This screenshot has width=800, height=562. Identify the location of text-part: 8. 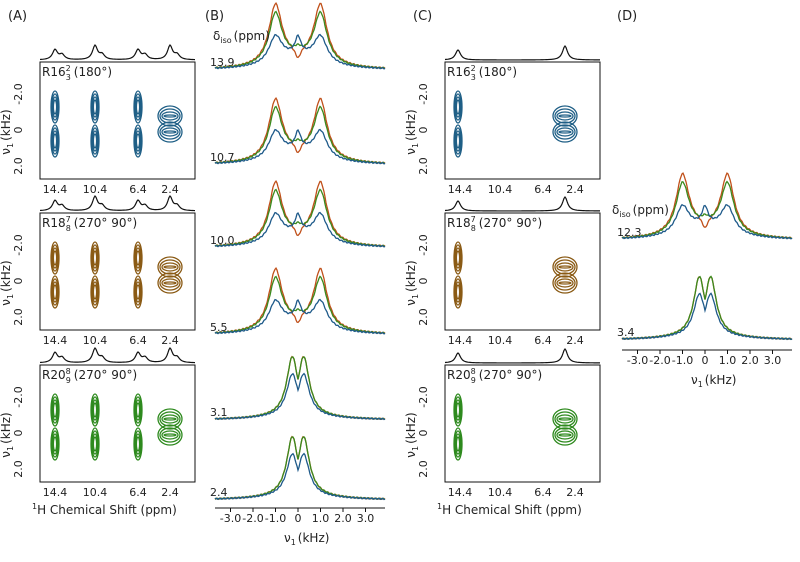
(68, 228).